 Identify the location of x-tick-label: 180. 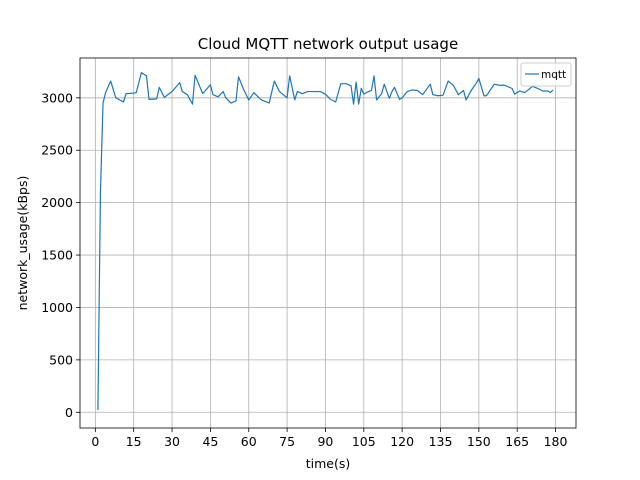
(556, 441).